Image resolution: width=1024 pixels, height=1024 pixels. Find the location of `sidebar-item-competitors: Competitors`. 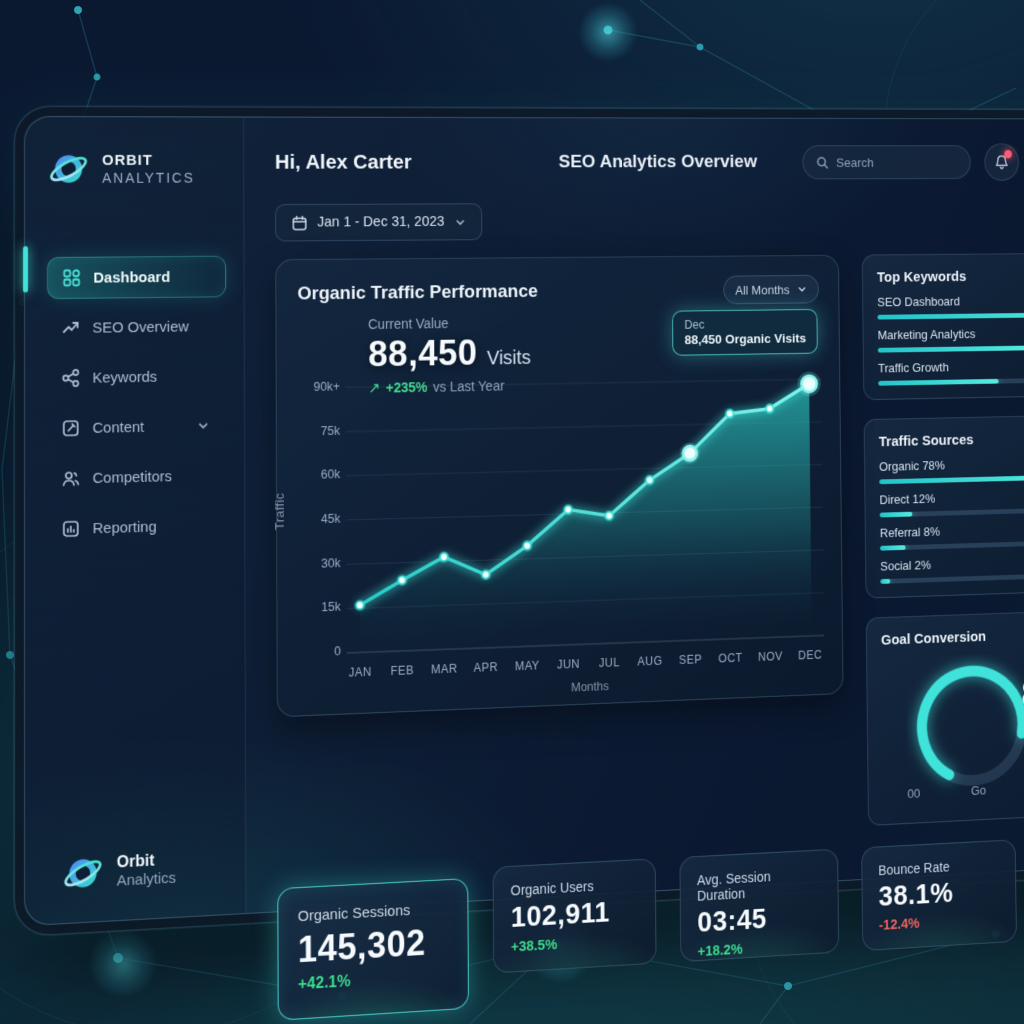

sidebar-item-competitors: Competitors is located at coordinates (137, 477).